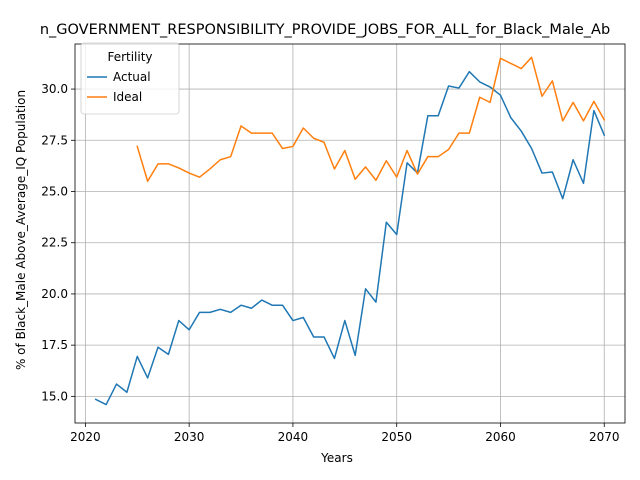 The width and height of the screenshot is (640, 480). I want to click on y-tick-label: 25.0, so click(54, 192).